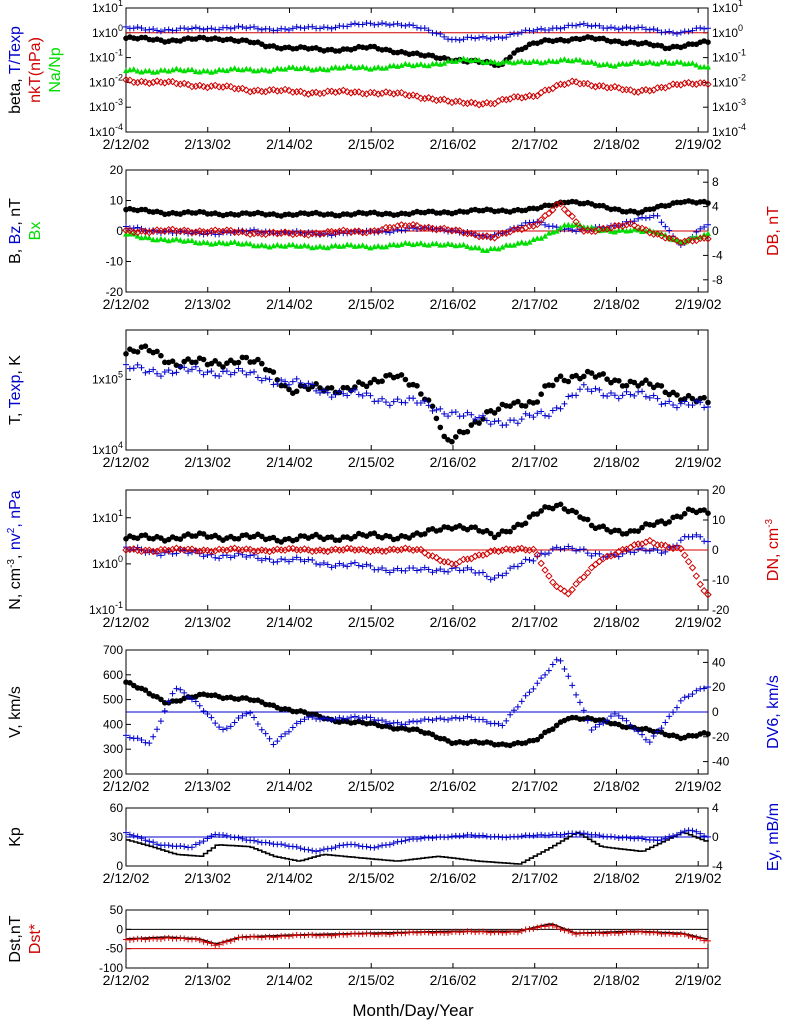  I want to click on y-left-label: T, Texp, K, so click(15, 390).